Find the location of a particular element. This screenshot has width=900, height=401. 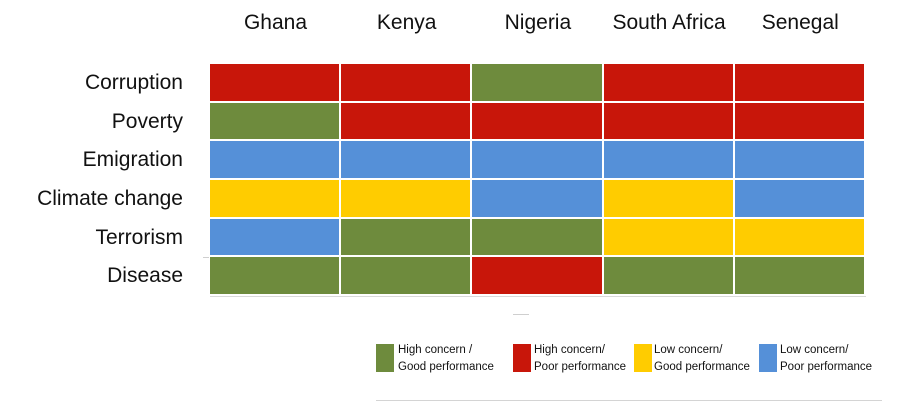

column-header-senegal: Senegal is located at coordinates (800, 22).